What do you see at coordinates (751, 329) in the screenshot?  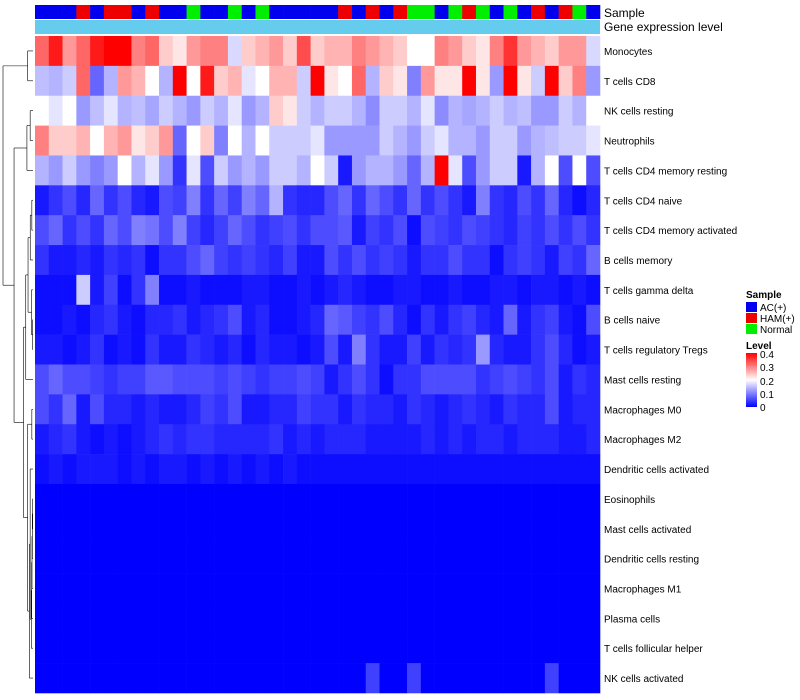 I see `legend-swatch-normal` at bounding box center [751, 329].